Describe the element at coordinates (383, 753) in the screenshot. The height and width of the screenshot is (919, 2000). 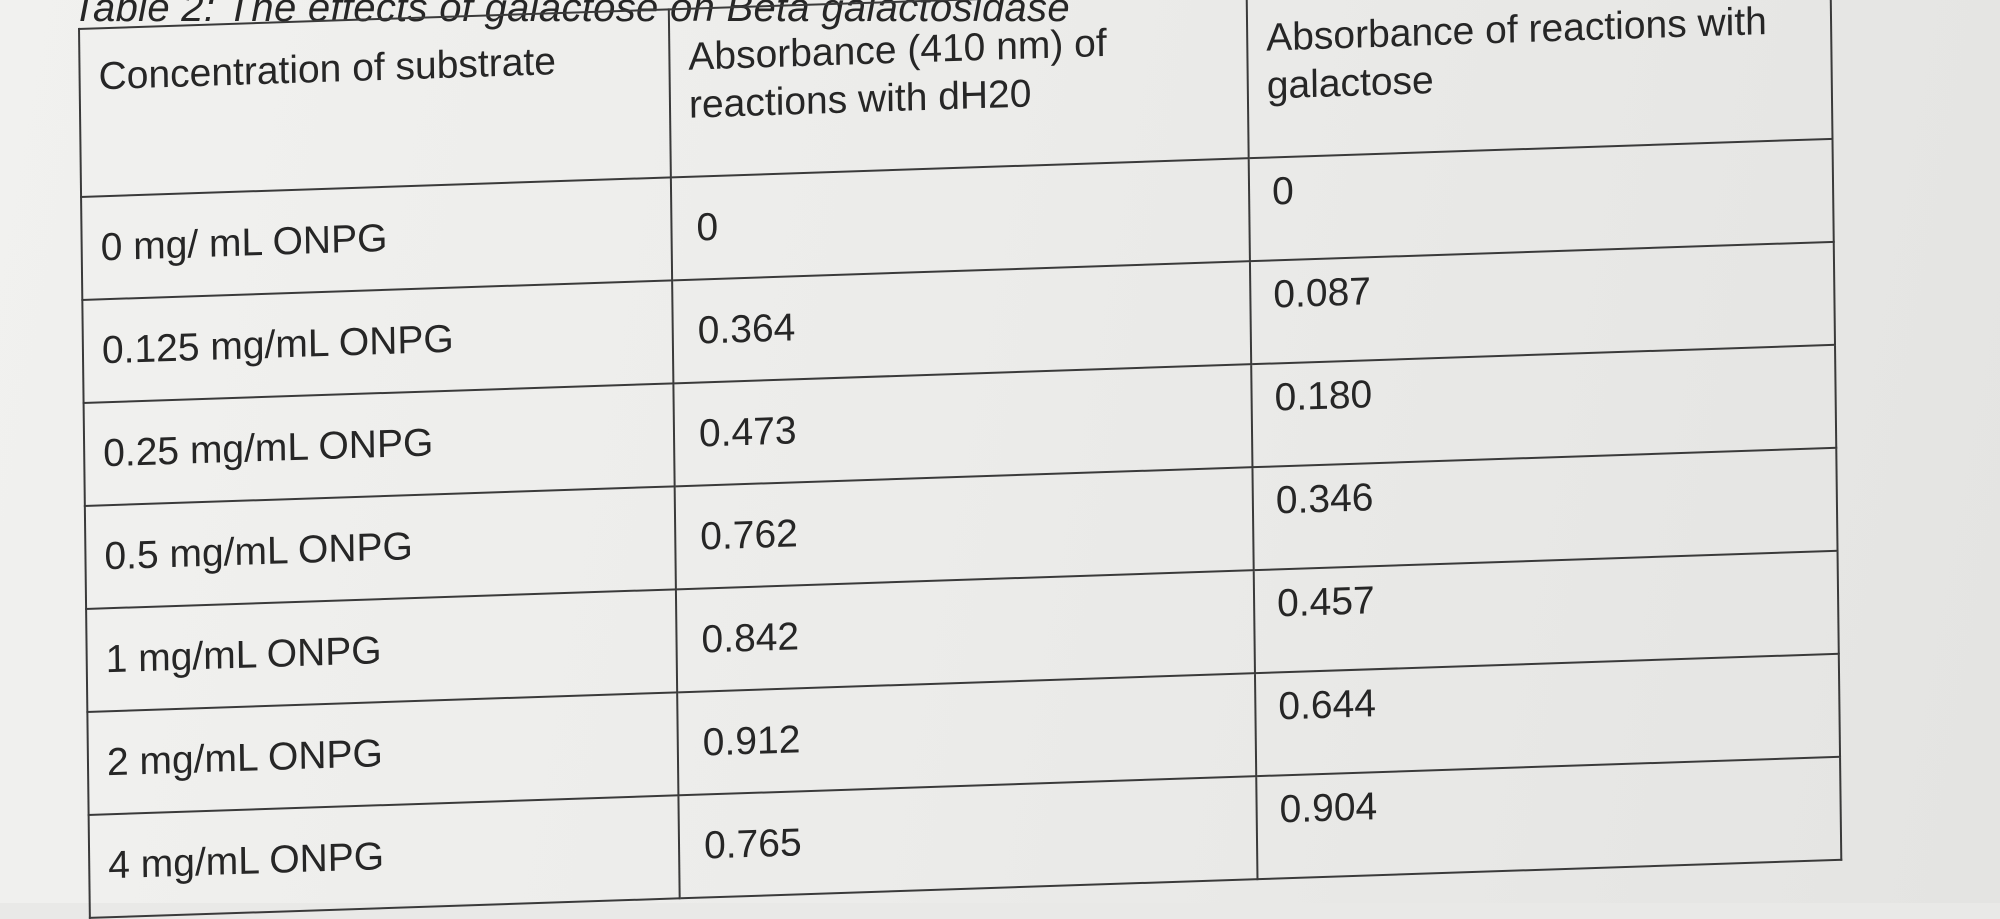
I see `concentration-cell: 2 mg/mL ONPG` at that location.